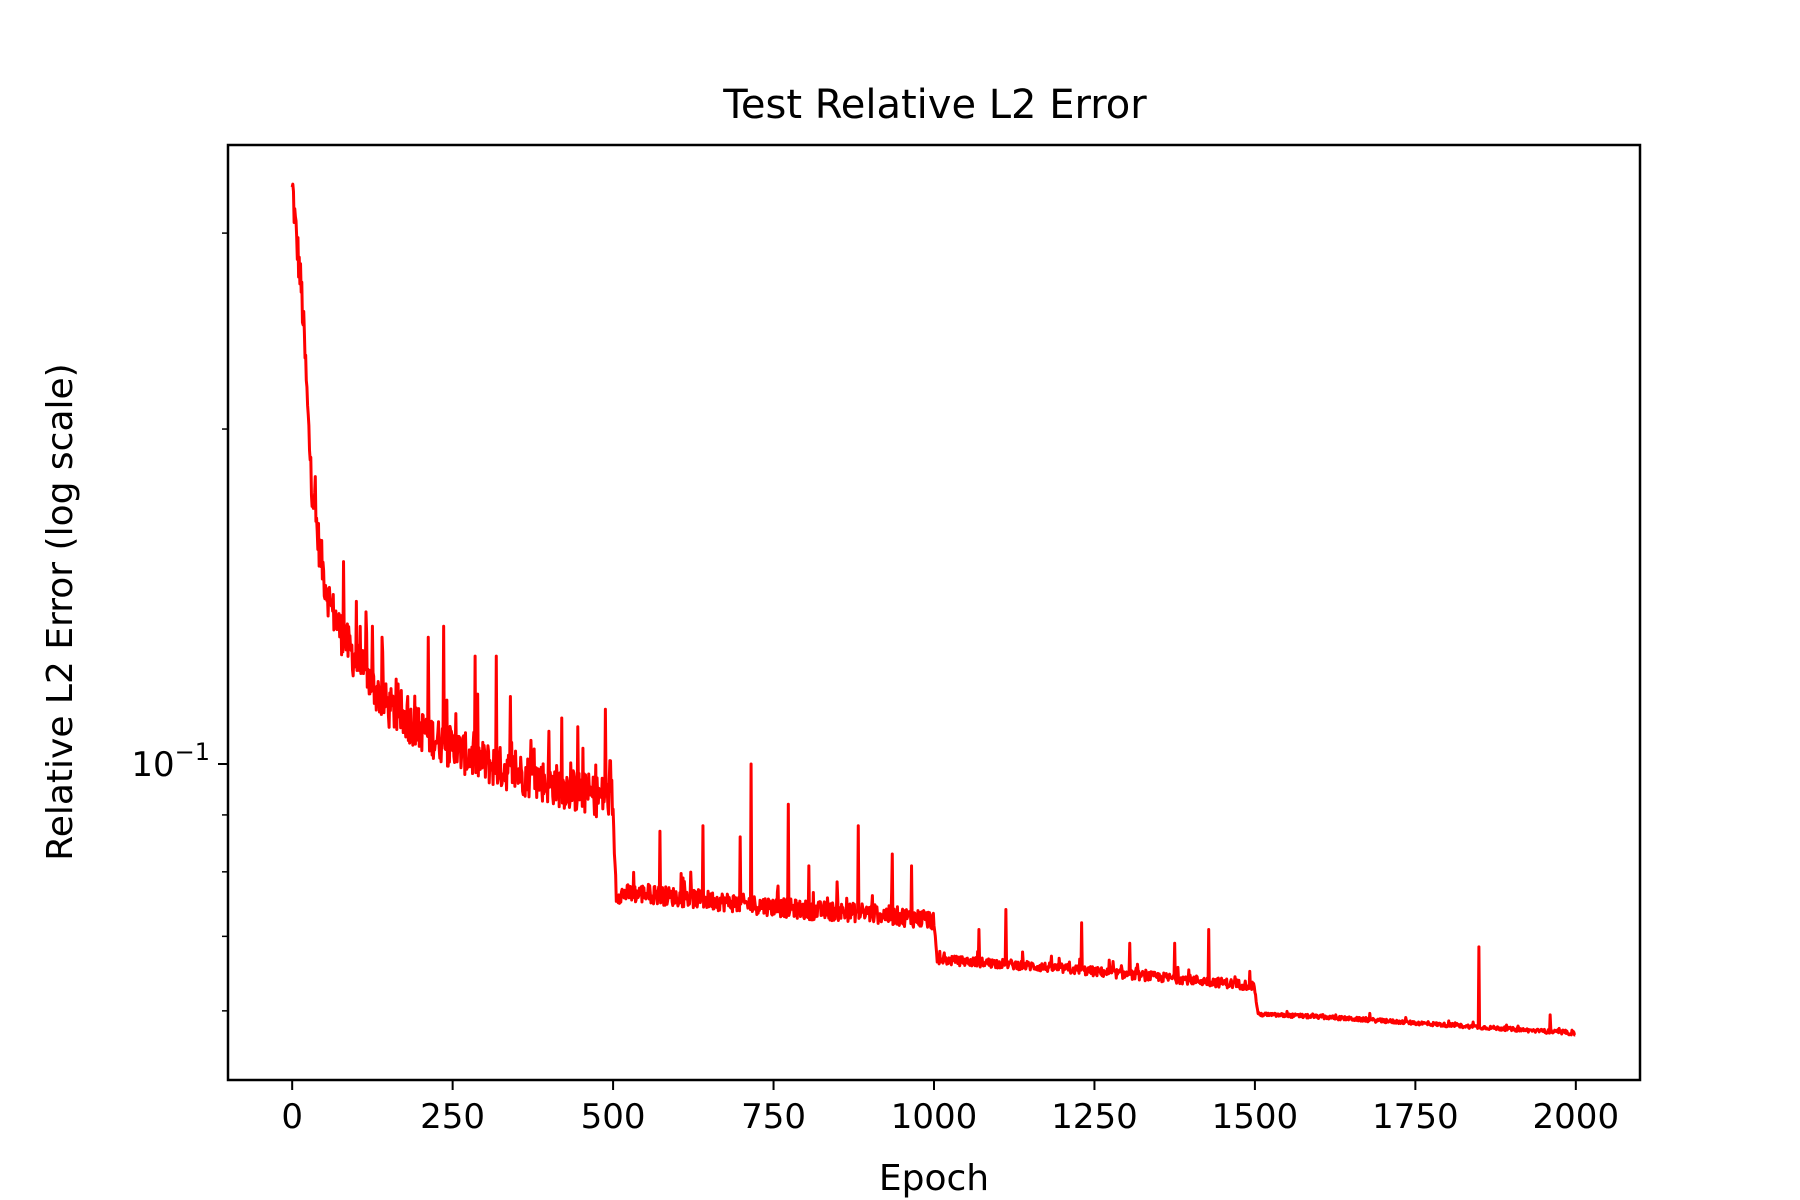 The width and height of the screenshot is (1800, 1200). Describe the element at coordinates (170, 761) in the screenshot. I see `y-tick-label: 10−1` at that location.